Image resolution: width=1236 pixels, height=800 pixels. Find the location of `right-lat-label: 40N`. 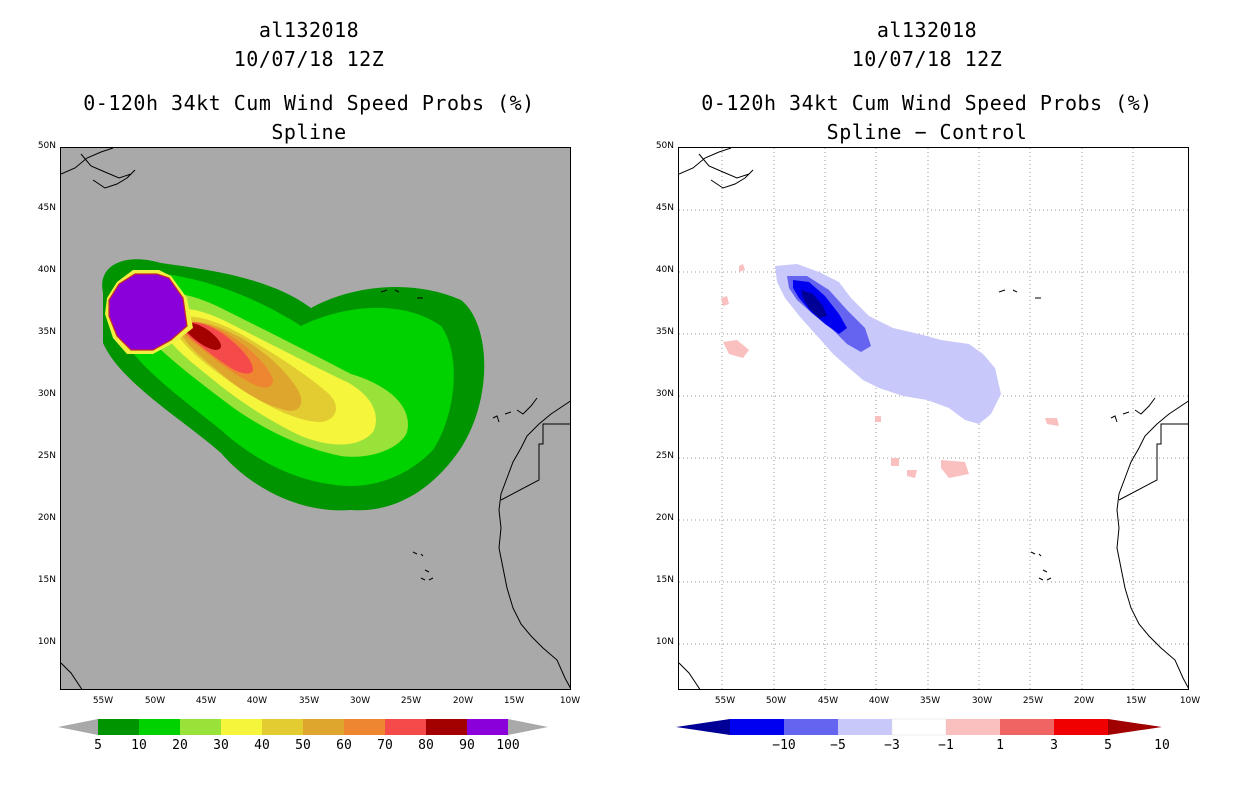

right-lat-label: 40N is located at coordinates (664, 270).